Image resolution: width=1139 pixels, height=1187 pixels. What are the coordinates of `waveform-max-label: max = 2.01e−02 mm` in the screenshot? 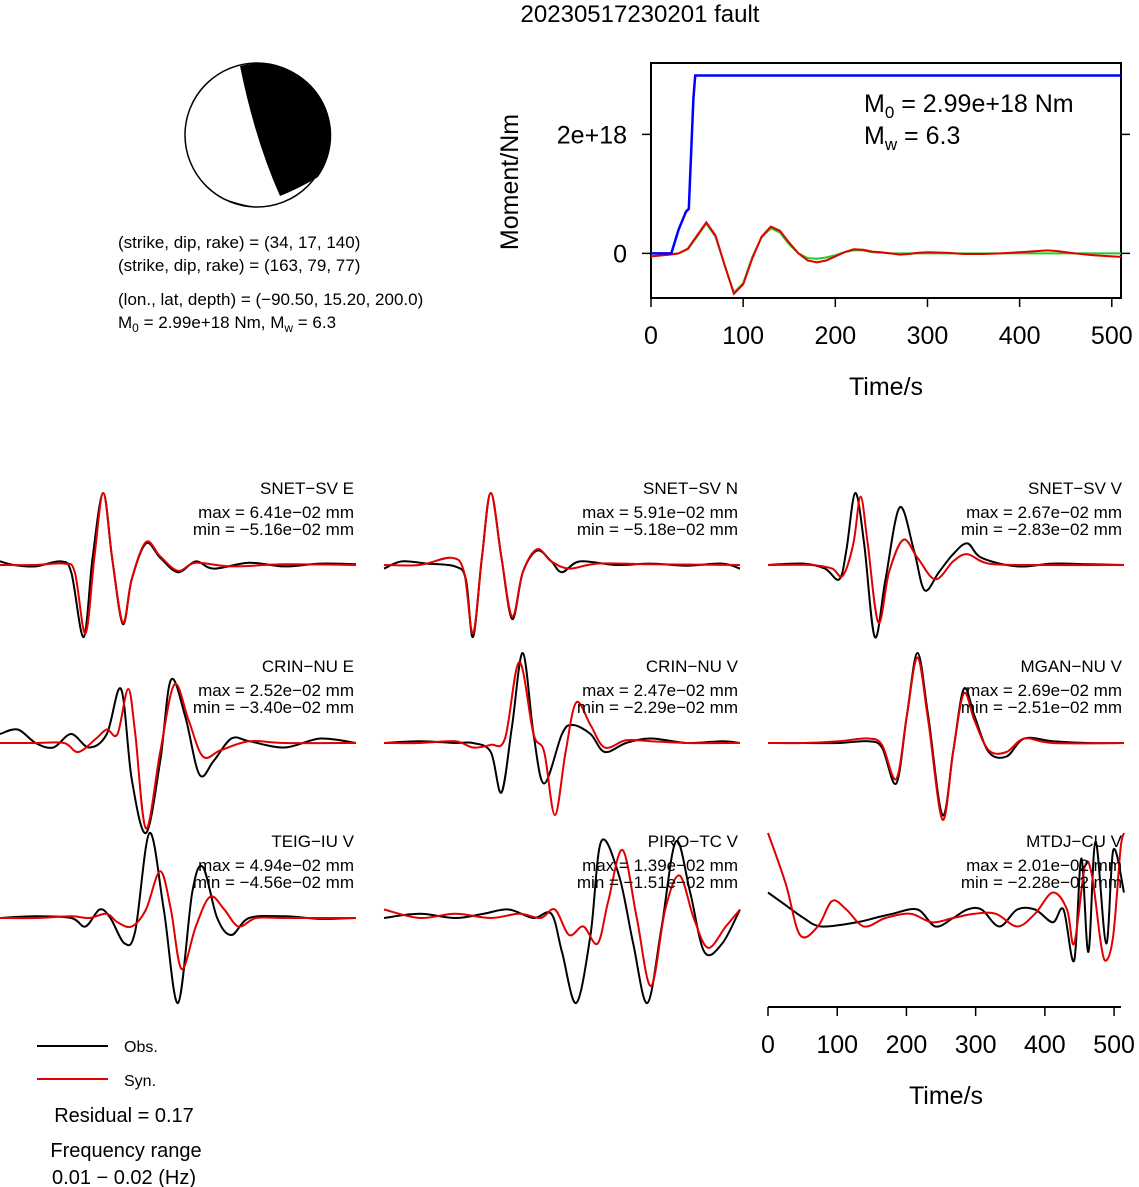 It's located at (1044, 865).